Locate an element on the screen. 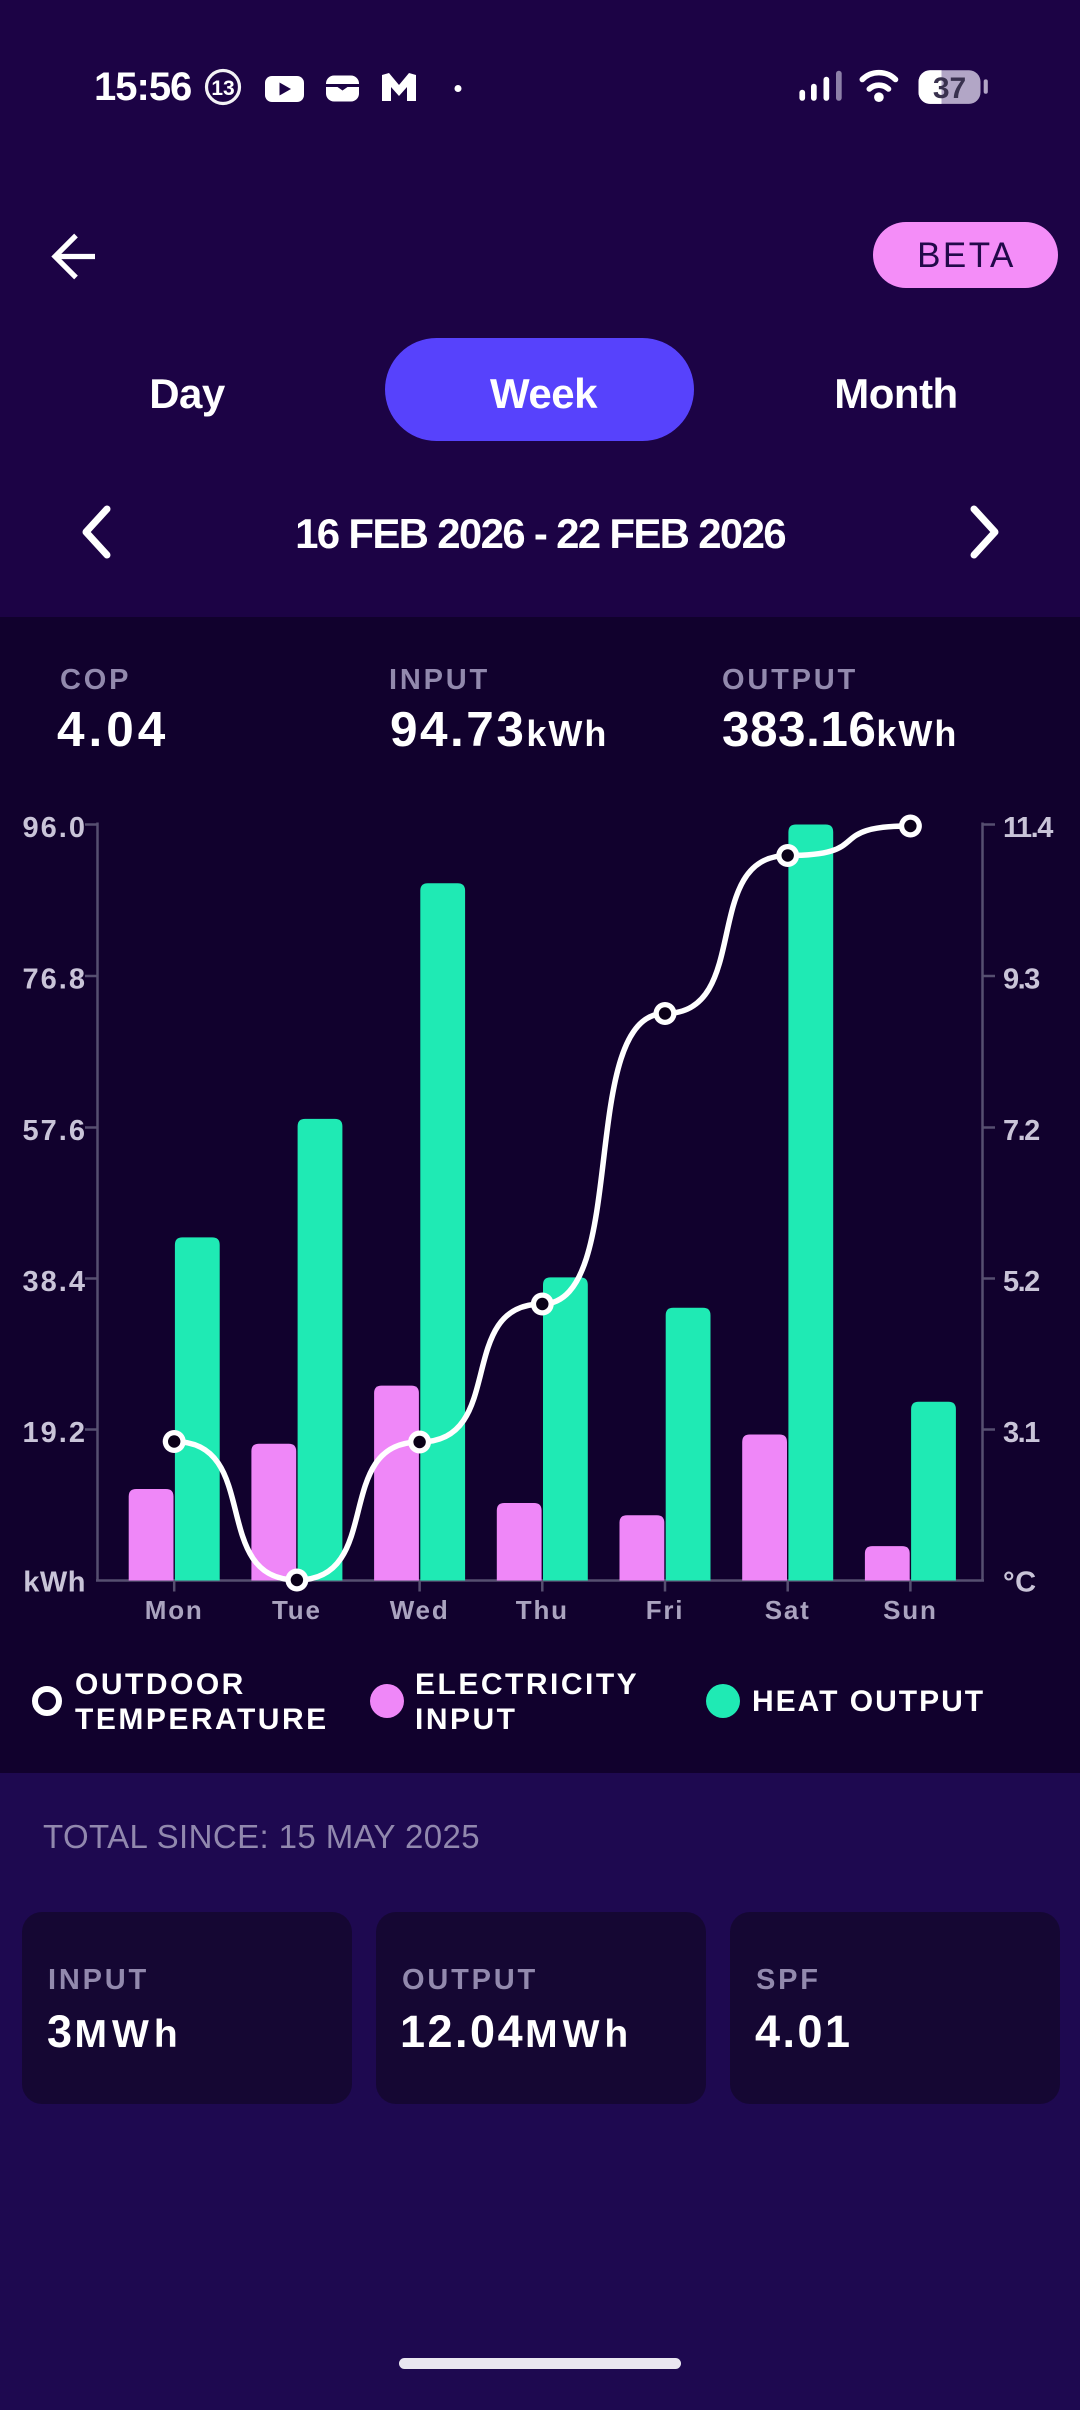 The image size is (1080, 2410). svg-text: 76.8 is located at coordinates (55, 980).